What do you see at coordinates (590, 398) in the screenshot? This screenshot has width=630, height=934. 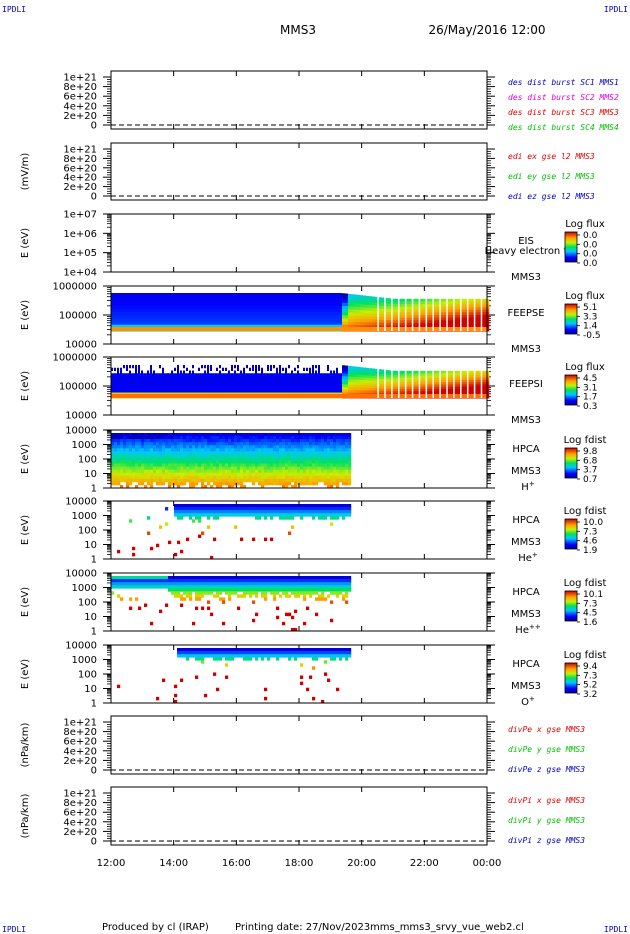 I see `colorbar-tick-label: 1.7` at bounding box center [590, 398].